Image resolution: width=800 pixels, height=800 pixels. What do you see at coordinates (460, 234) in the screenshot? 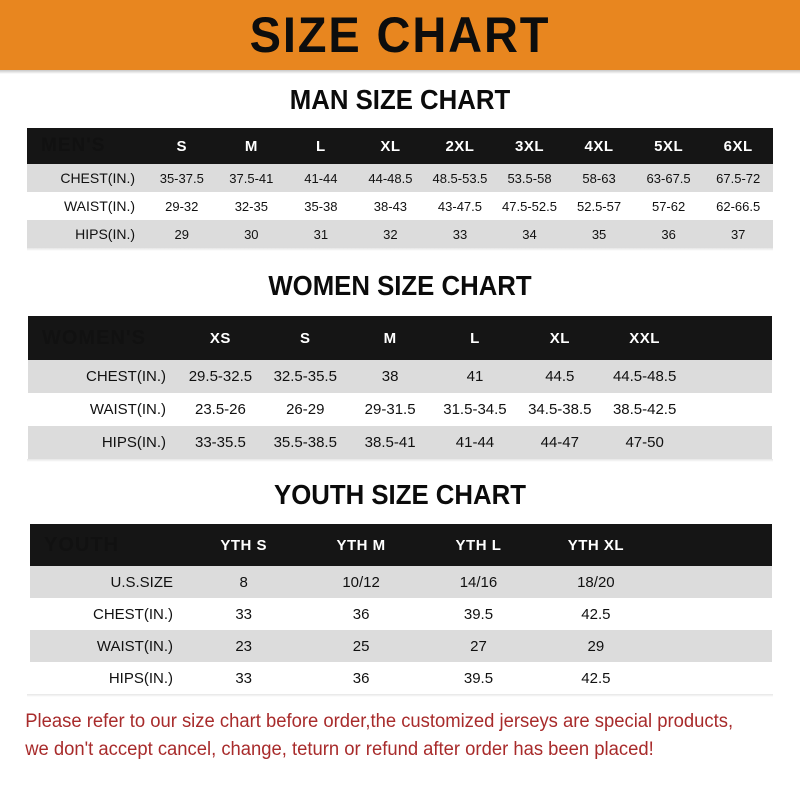
I see `men-cell: 33` at bounding box center [460, 234].